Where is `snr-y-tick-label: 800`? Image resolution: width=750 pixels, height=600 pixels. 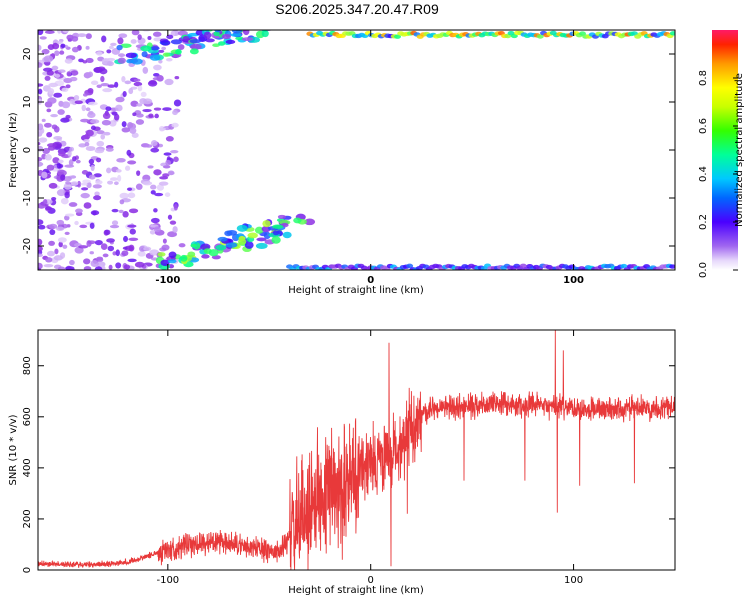
snr-y-tick-label: 800 is located at coordinates (27, 365).